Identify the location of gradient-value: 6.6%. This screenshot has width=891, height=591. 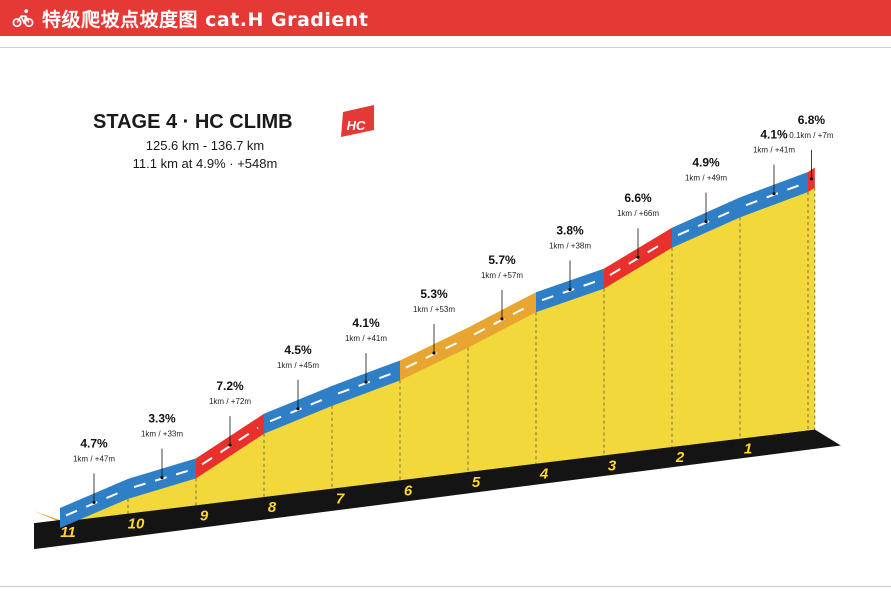
(638, 198).